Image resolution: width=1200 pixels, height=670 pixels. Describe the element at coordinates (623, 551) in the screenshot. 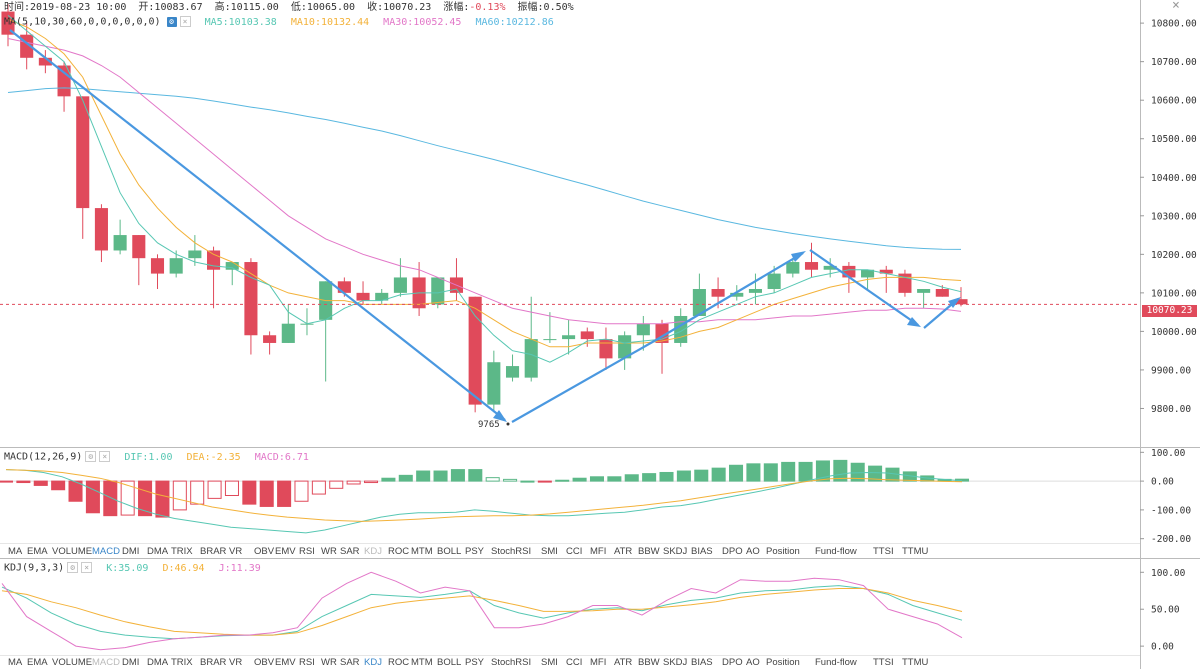

I see `tab-atr: ATR` at that location.